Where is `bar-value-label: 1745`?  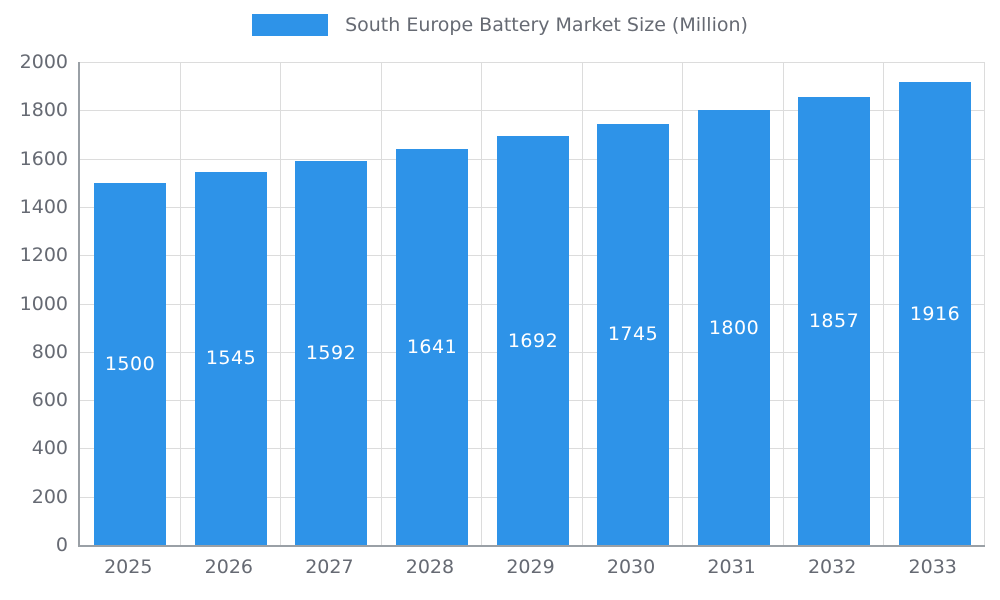
bar-value-label: 1745 is located at coordinates (633, 334).